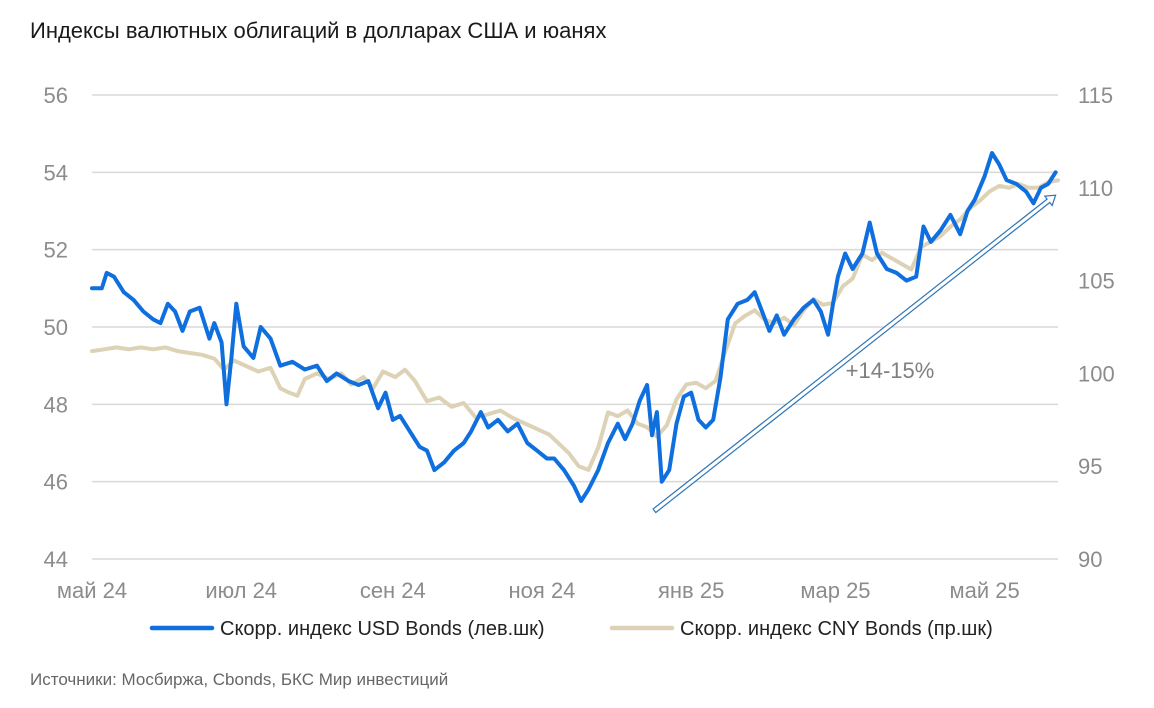 The width and height of the screenshot is (1154, 708). Describe the element at coordinates (1090, 466) in the screenshot. I see `y-right-tick-label: 95` at that location.